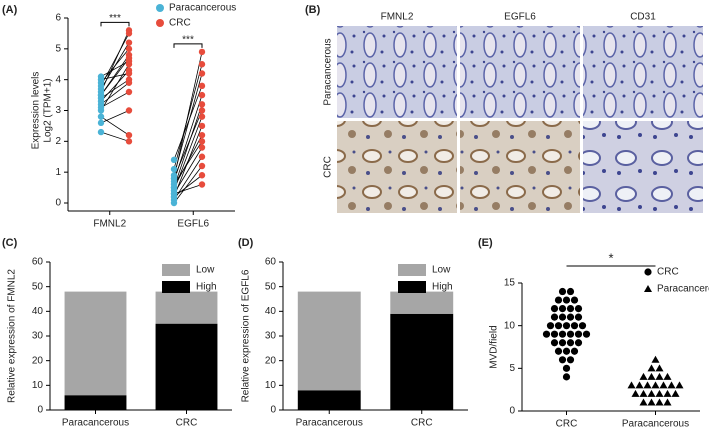 Image resolution: width=709 pixels, height=430 pixels. What do you see at coordinates (38, 262) in the screenshot?
I see `y-tick-label: 60` at bounding box center [38, 262].